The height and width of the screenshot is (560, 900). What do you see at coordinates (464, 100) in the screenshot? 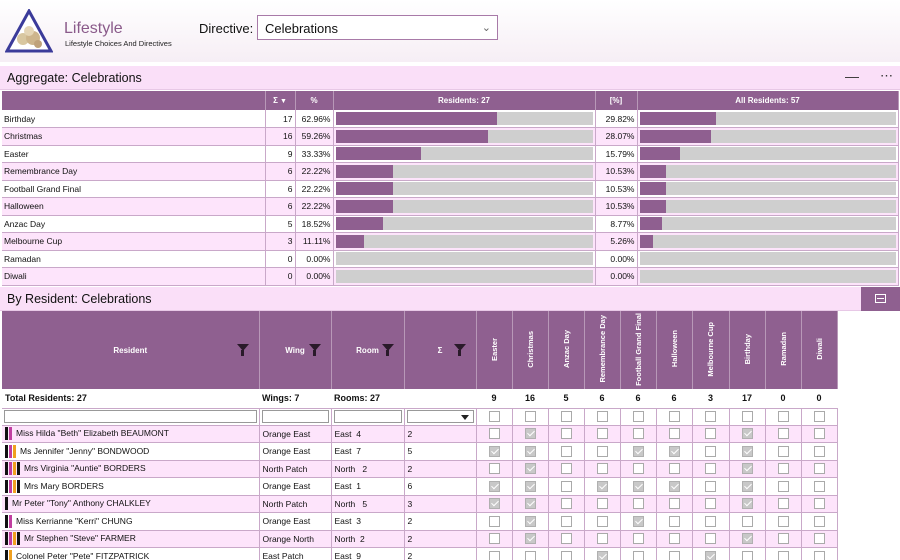
I see `aggregate-col-residents: Residents: 27` at bounding box center [464, 100].